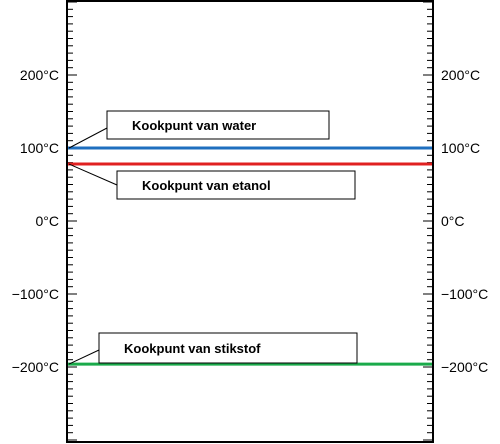 This screenshot has height=444, width=500. I want to click on y-tick-label-right: 0°C, so click(453, 221).